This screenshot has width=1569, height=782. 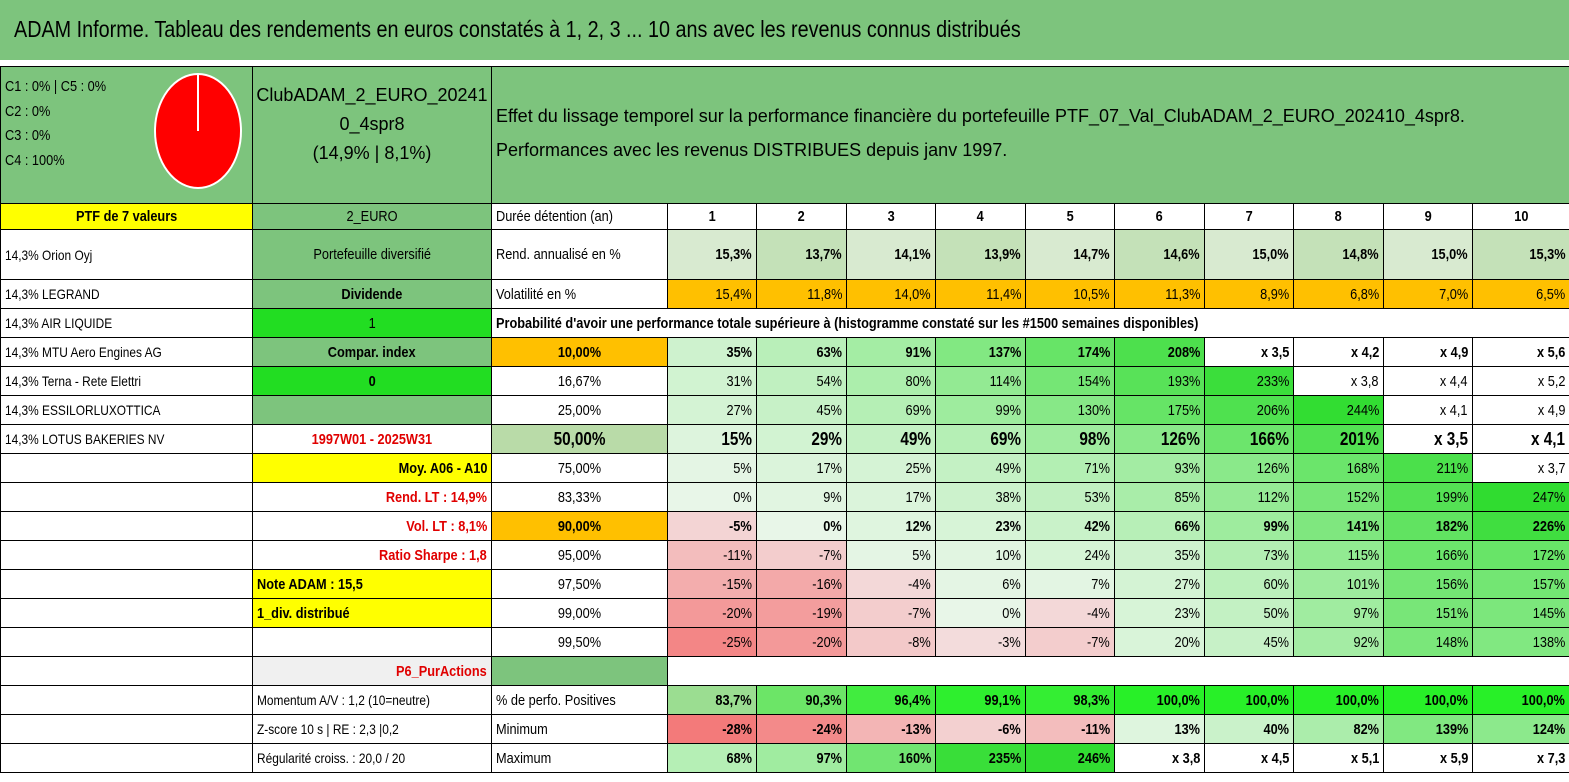 I want to click on percentile-label-text: 25,00%, so click(x=579, y=410).